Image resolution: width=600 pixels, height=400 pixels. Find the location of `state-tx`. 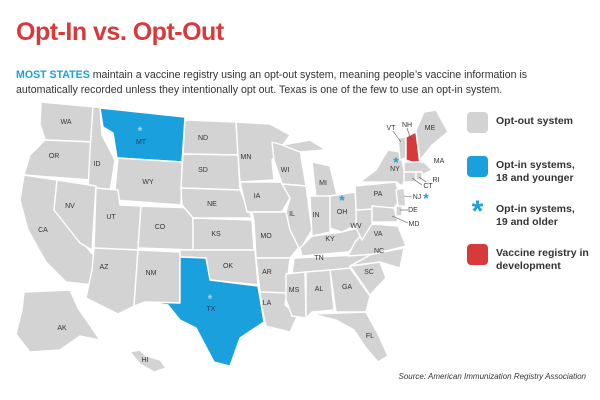

state-tx is located at coordinates (204, 311).